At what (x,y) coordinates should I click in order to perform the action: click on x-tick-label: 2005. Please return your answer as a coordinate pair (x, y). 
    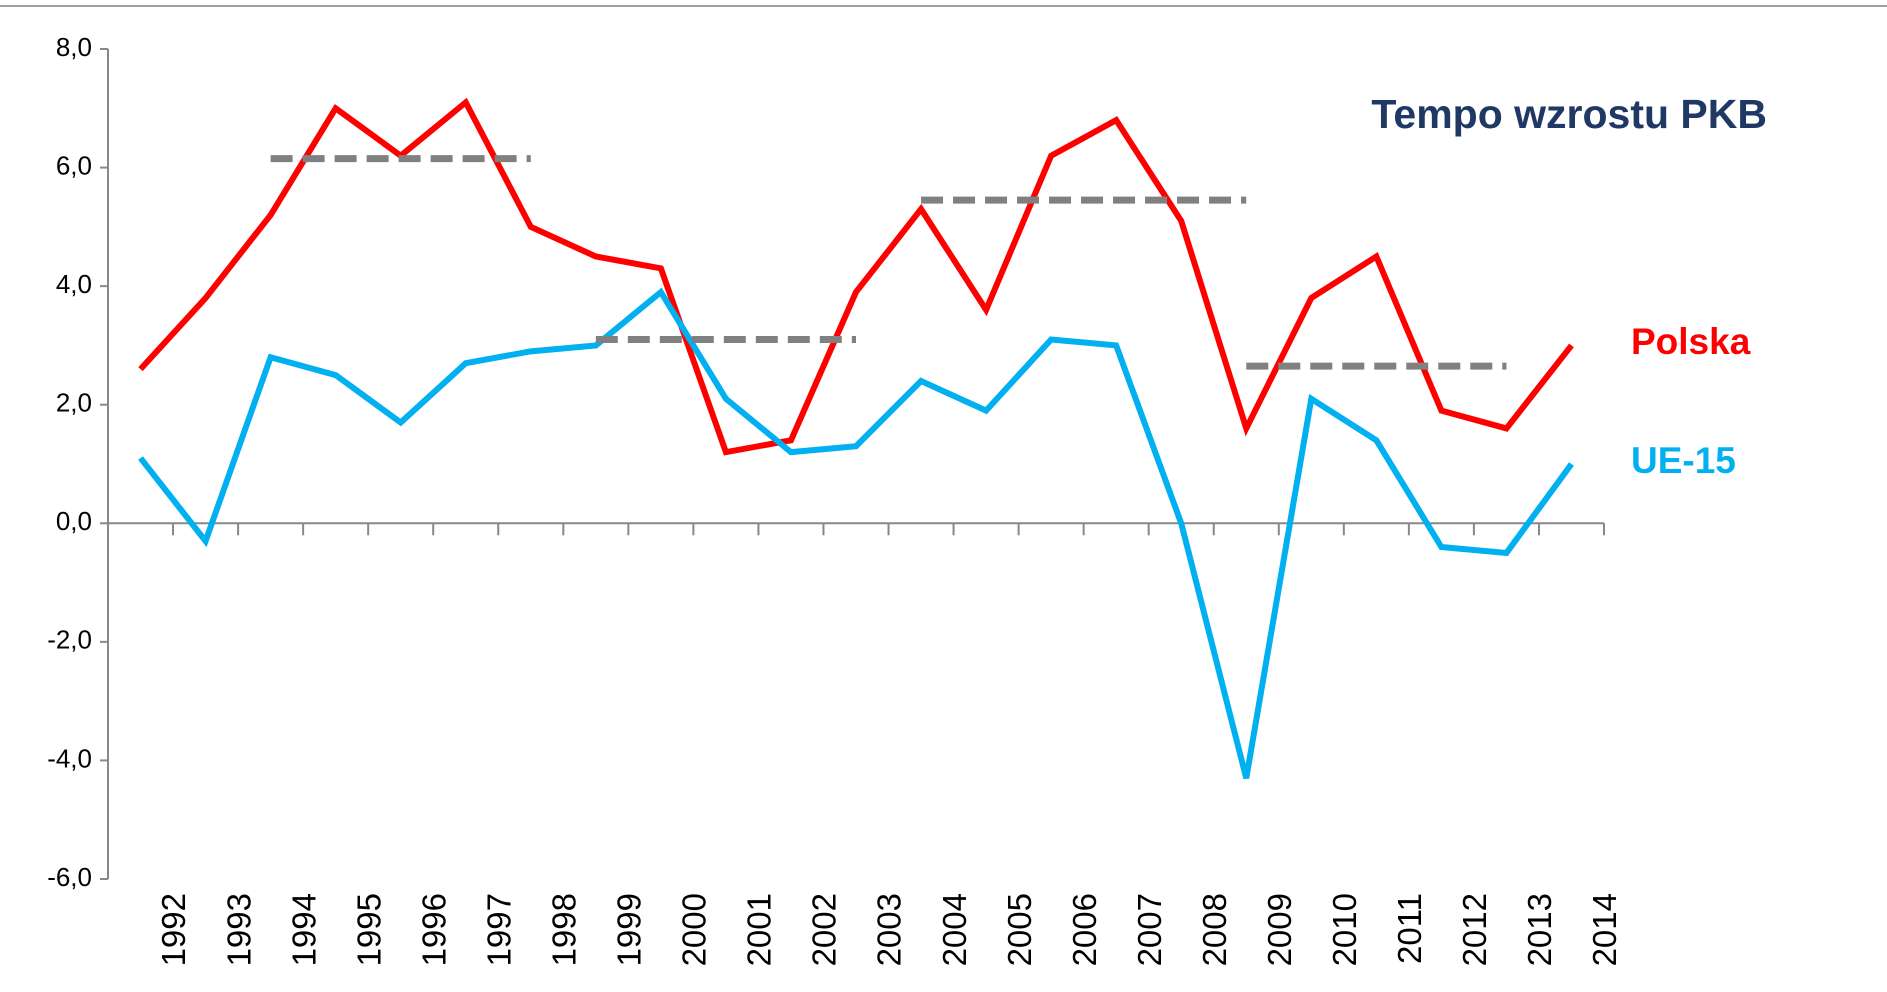
    Looking at the image, I should click on (1019, 929).